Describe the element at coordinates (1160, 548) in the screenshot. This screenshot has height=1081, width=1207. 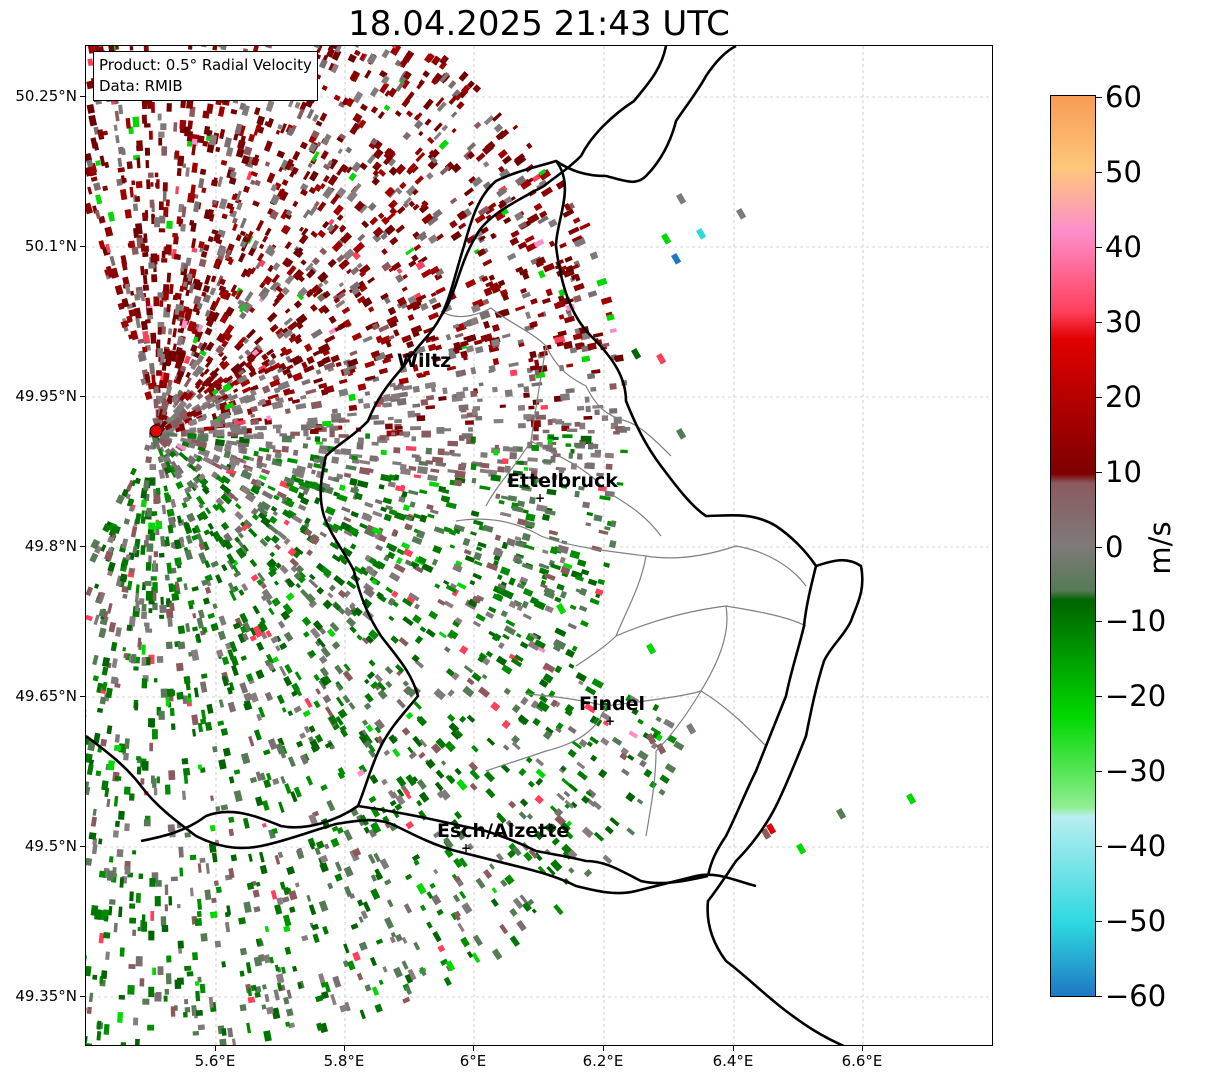
I see `colorbar-unit-label: m/s` at that location.